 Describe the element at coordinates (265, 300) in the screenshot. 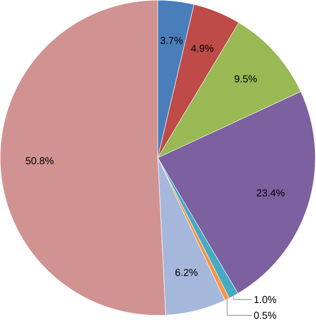

I see `data-label: 1.0%` at that location.